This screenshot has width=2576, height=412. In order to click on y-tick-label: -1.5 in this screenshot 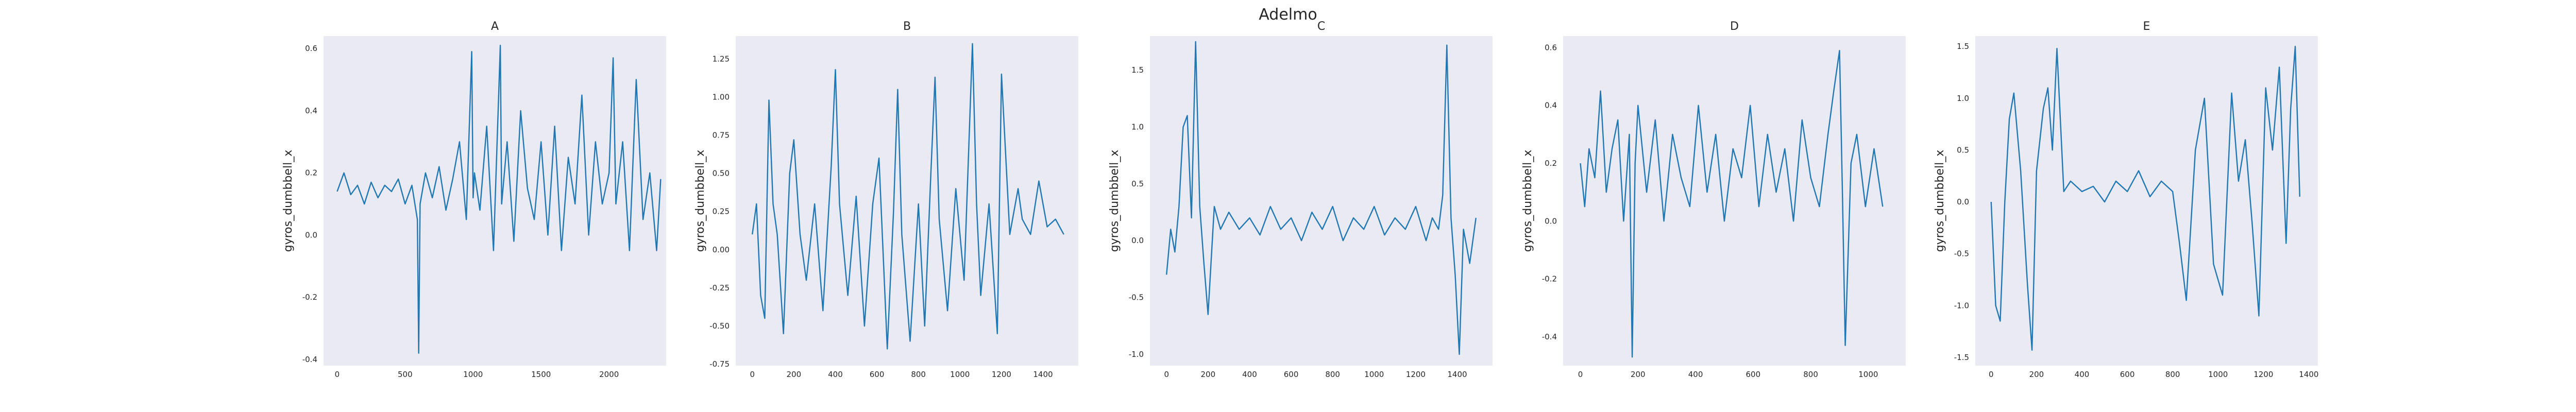, I will do `click(1961, 357)`.